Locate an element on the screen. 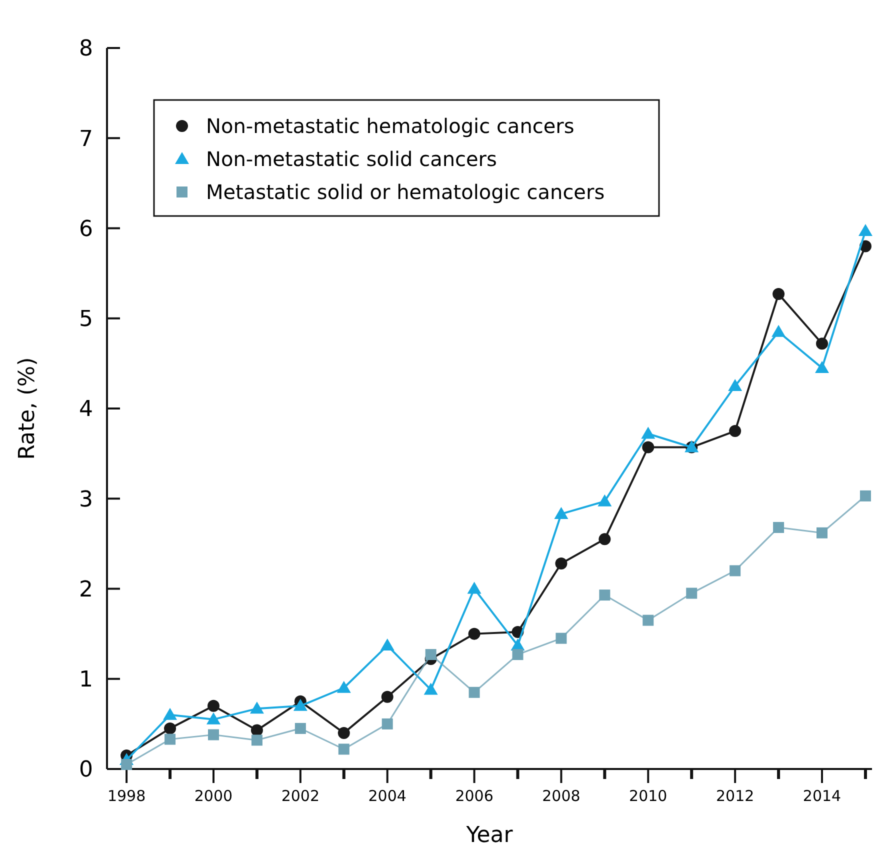 This screenshot has width=884, height=862. x-tick-label: 2012 is located at coordinates (735, 796).